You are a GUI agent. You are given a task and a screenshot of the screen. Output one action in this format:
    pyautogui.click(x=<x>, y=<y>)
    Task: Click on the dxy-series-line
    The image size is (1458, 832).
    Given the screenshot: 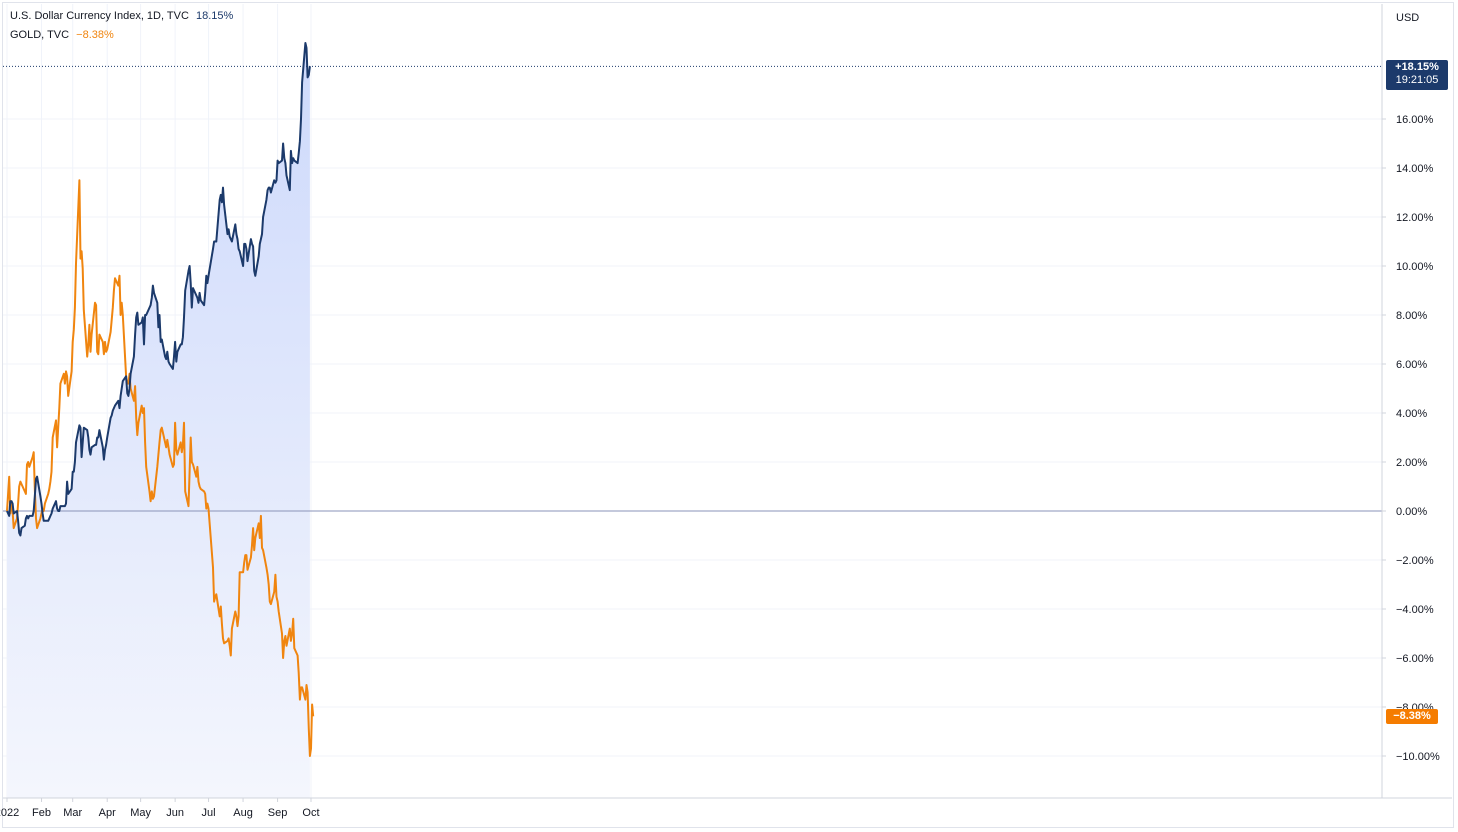 What is the action you would take?
    pyautogui.click(x=158, y=289)
    